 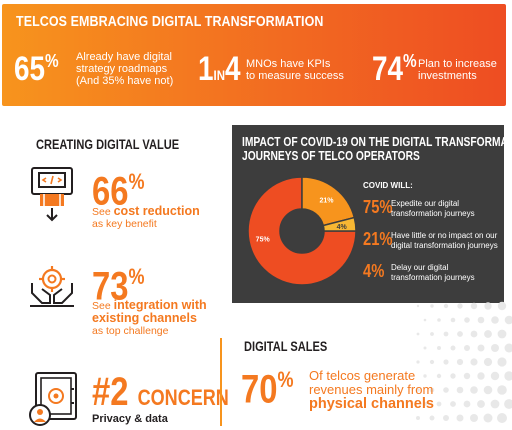 I want to click on cost-reduction-desc: See cost reduction as key benefit, so click(x=146, y=217).